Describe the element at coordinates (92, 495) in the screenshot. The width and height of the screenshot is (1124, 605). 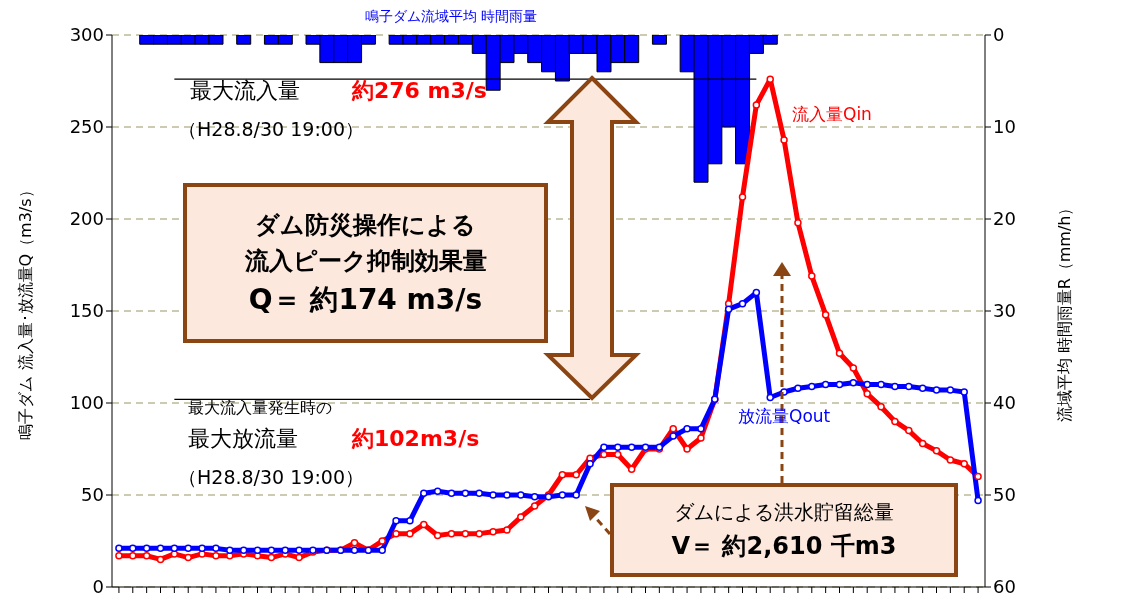
I see `y-tick-label: 50` at that location.